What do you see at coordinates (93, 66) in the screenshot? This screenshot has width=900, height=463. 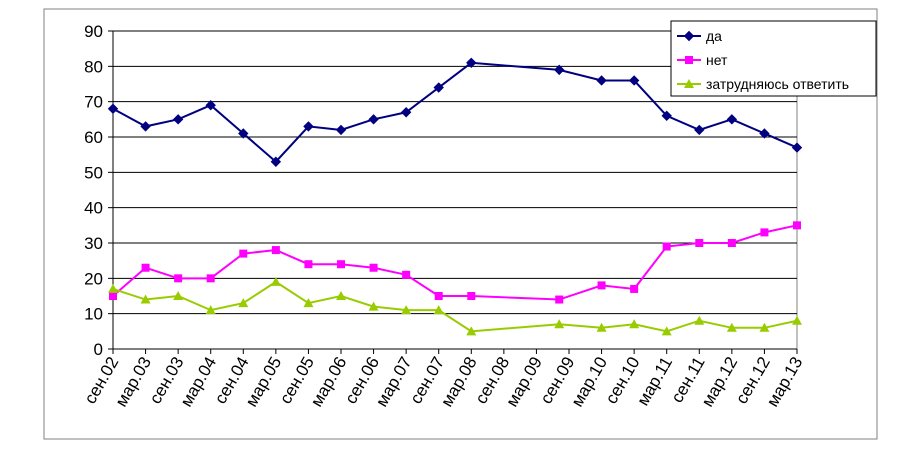 I see `y-tick-label: 80` at bounding box center [93, 66].